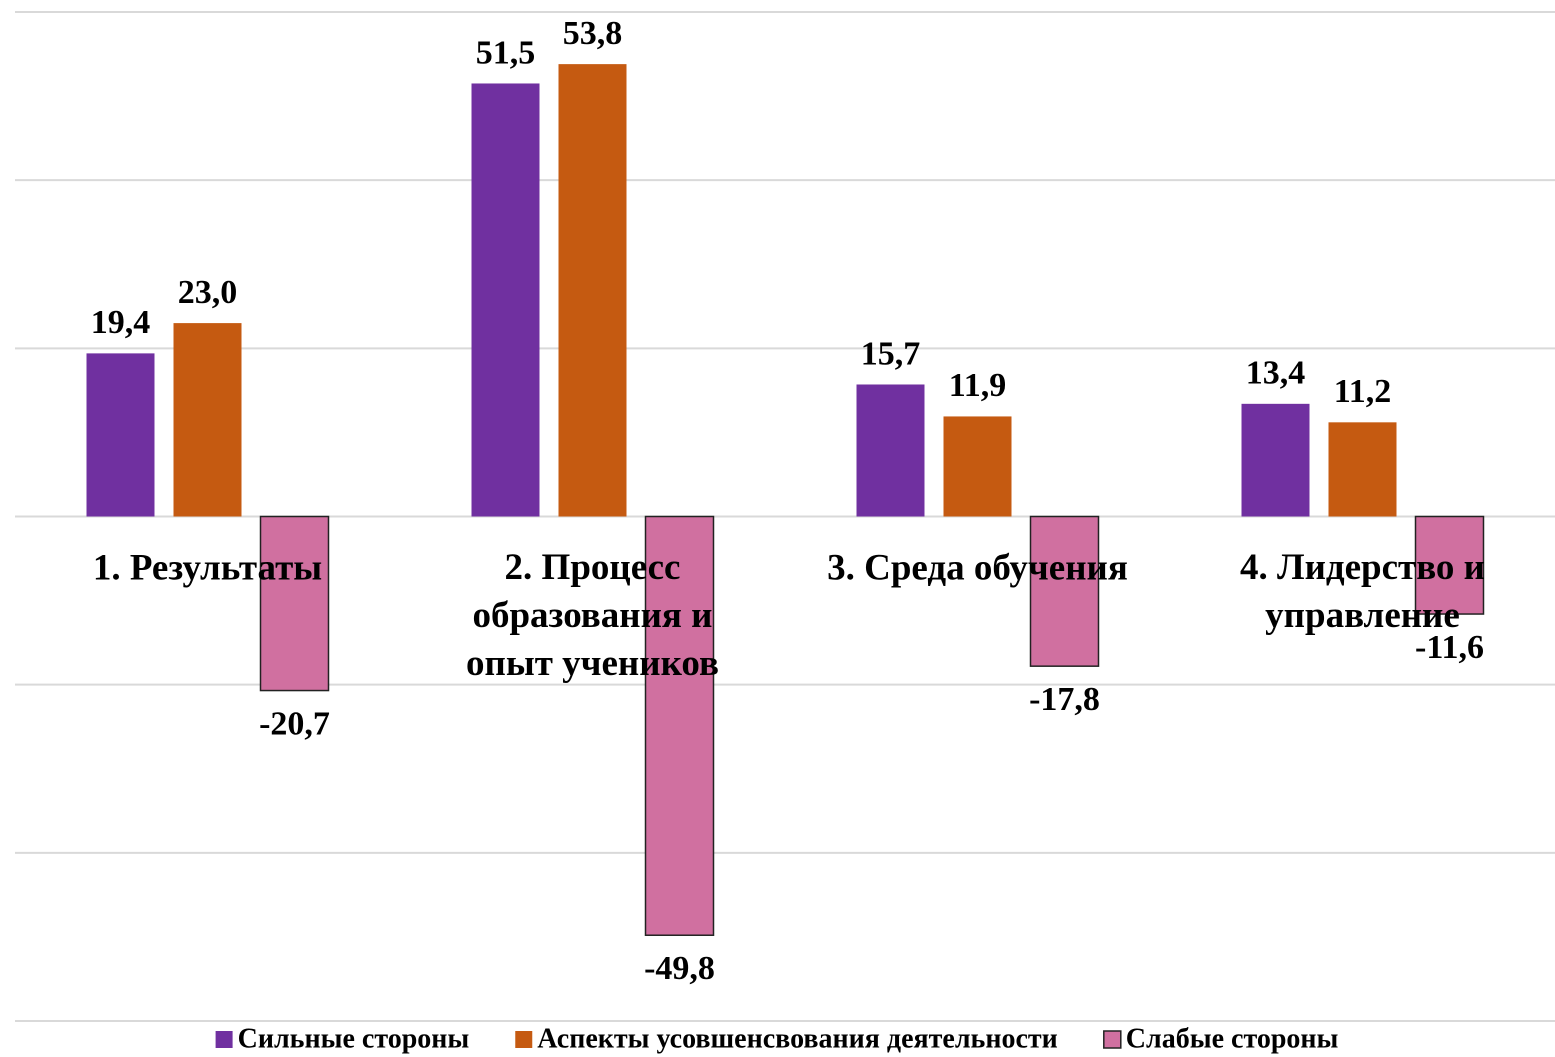 The image size is (1555, 1057). What do you see at coordinates (1363, 391) in the screenshot?
I see `data-label: 11,2` at bounding box center [1363, 391].